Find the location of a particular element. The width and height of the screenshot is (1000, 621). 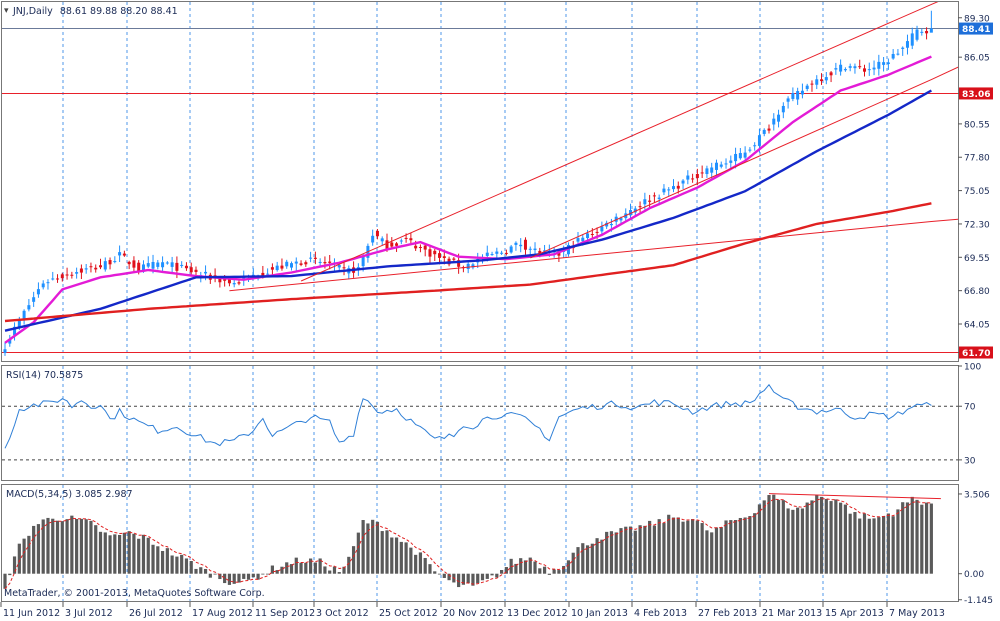

symbol-title: JNJ,Daily is located at coordinates (32, 11).